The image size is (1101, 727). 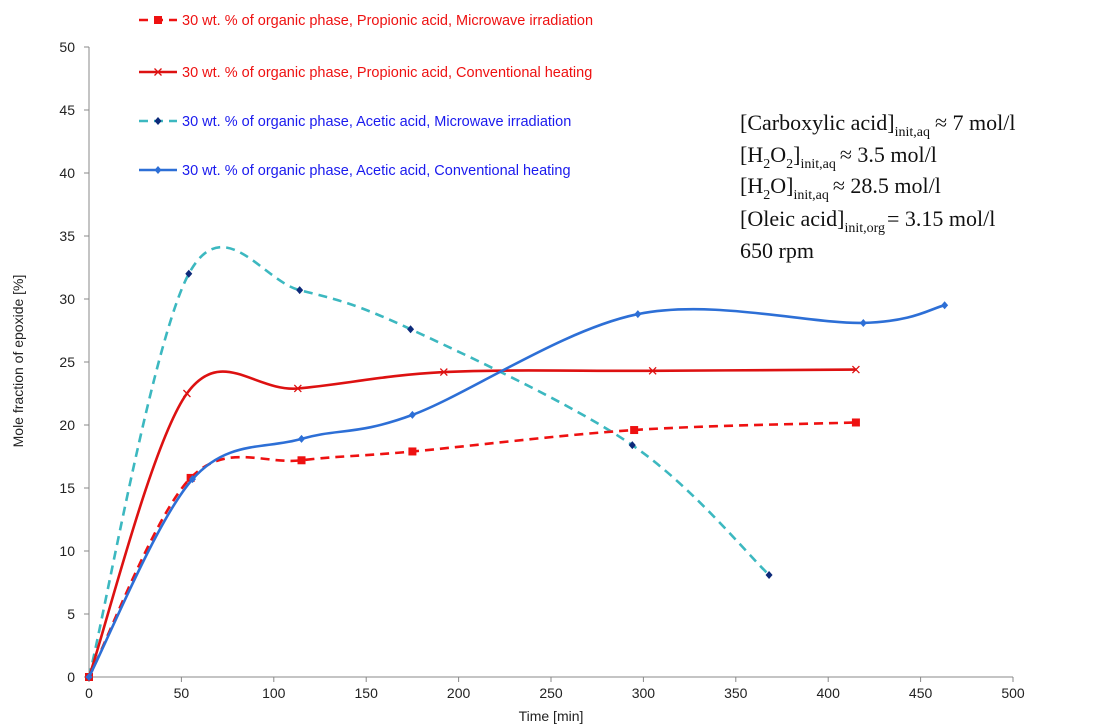 I want to click on y-tick-label: 35, so click(x=67, y=236).